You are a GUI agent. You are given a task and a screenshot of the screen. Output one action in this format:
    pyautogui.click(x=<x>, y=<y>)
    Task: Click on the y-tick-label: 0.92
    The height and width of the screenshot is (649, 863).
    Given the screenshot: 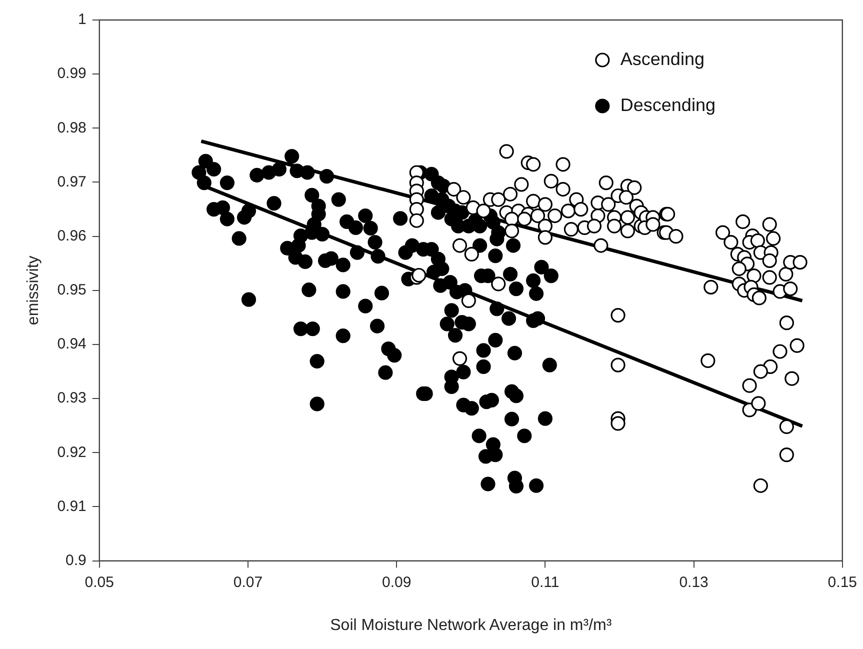 What is the action you would take?
    pyautogui.click(x=71, y=452)
    